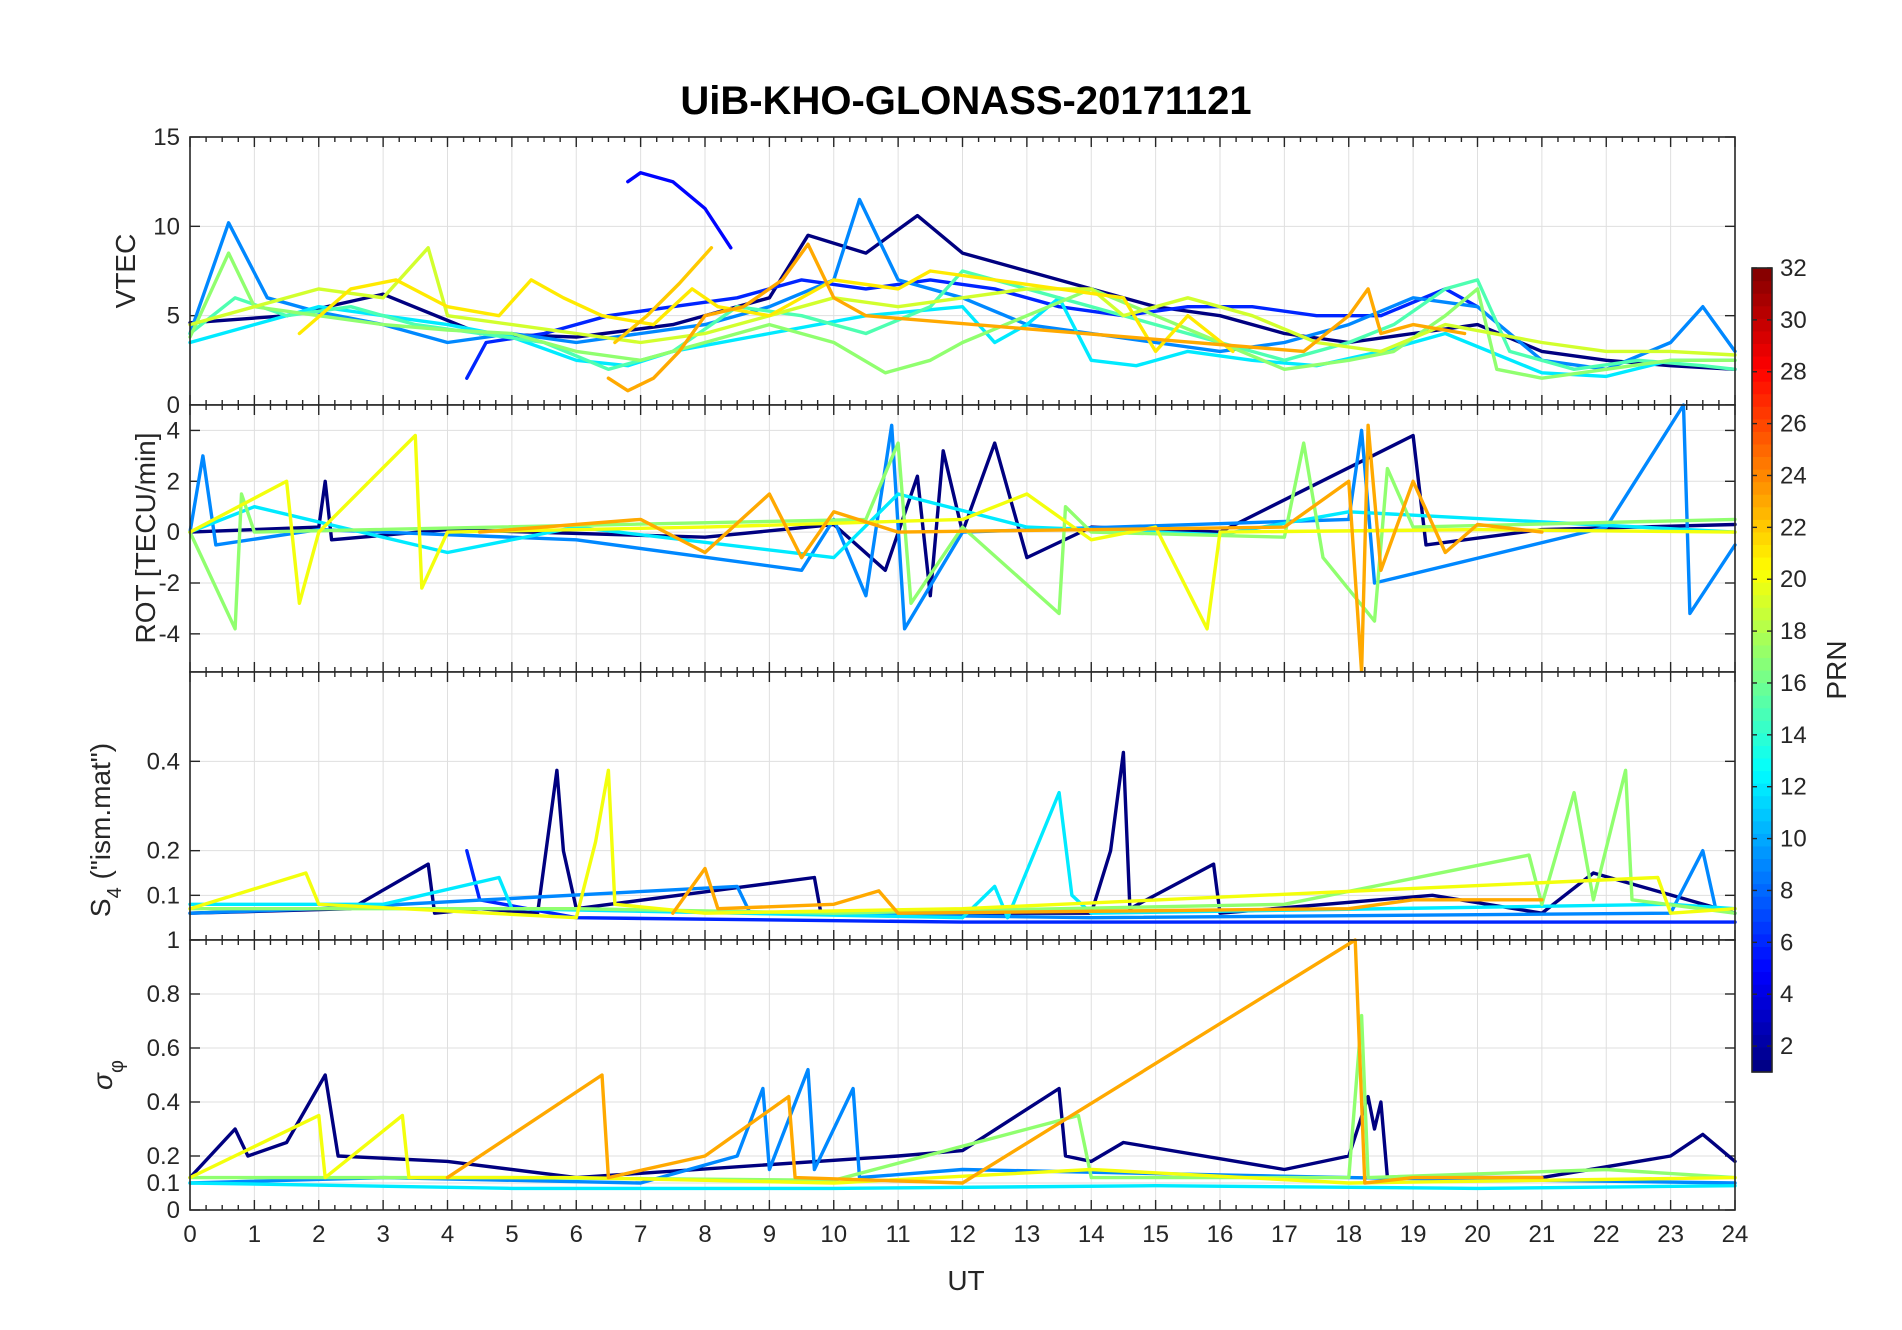 The width and height of the screenshot is (1902, 1330). Describe the element at coordinates (1793, 631) in the screenshot. I see `colorbar-tick-label: 18` at that location.